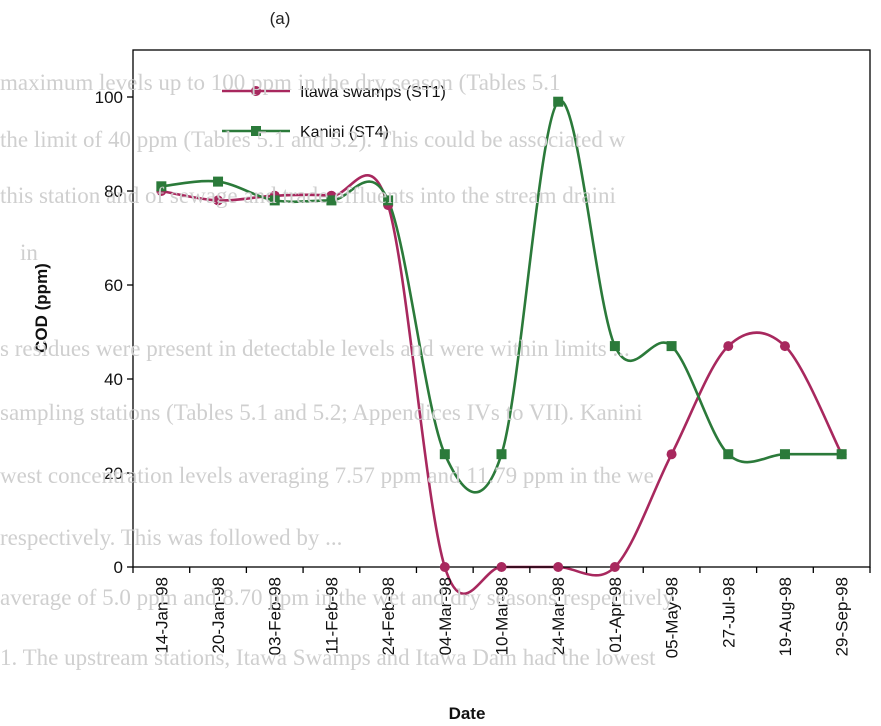 Image resolution: width=881 pixels, height=726 pixels. I want to click on y-tick-label: 100, so click(109, 97).